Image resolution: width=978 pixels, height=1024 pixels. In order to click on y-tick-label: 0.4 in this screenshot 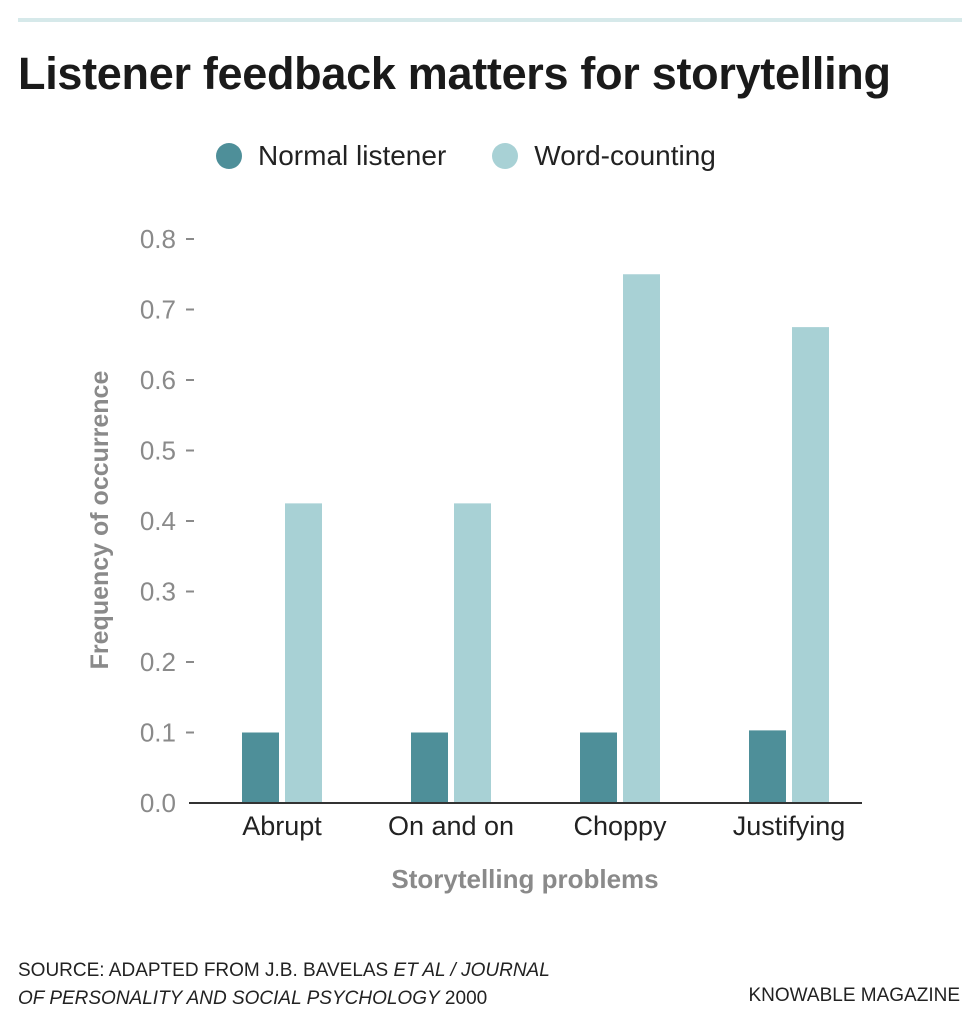, I will do `click(158, 521)`.